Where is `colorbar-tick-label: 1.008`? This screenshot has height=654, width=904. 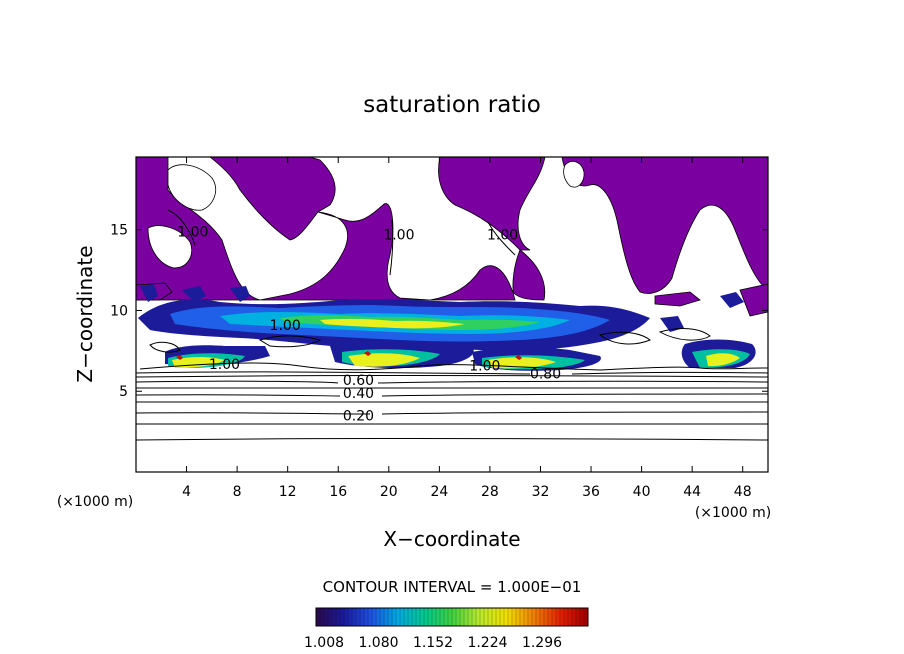 colorbar-tick-label: 1.008 is located at coordinates (324, 643).